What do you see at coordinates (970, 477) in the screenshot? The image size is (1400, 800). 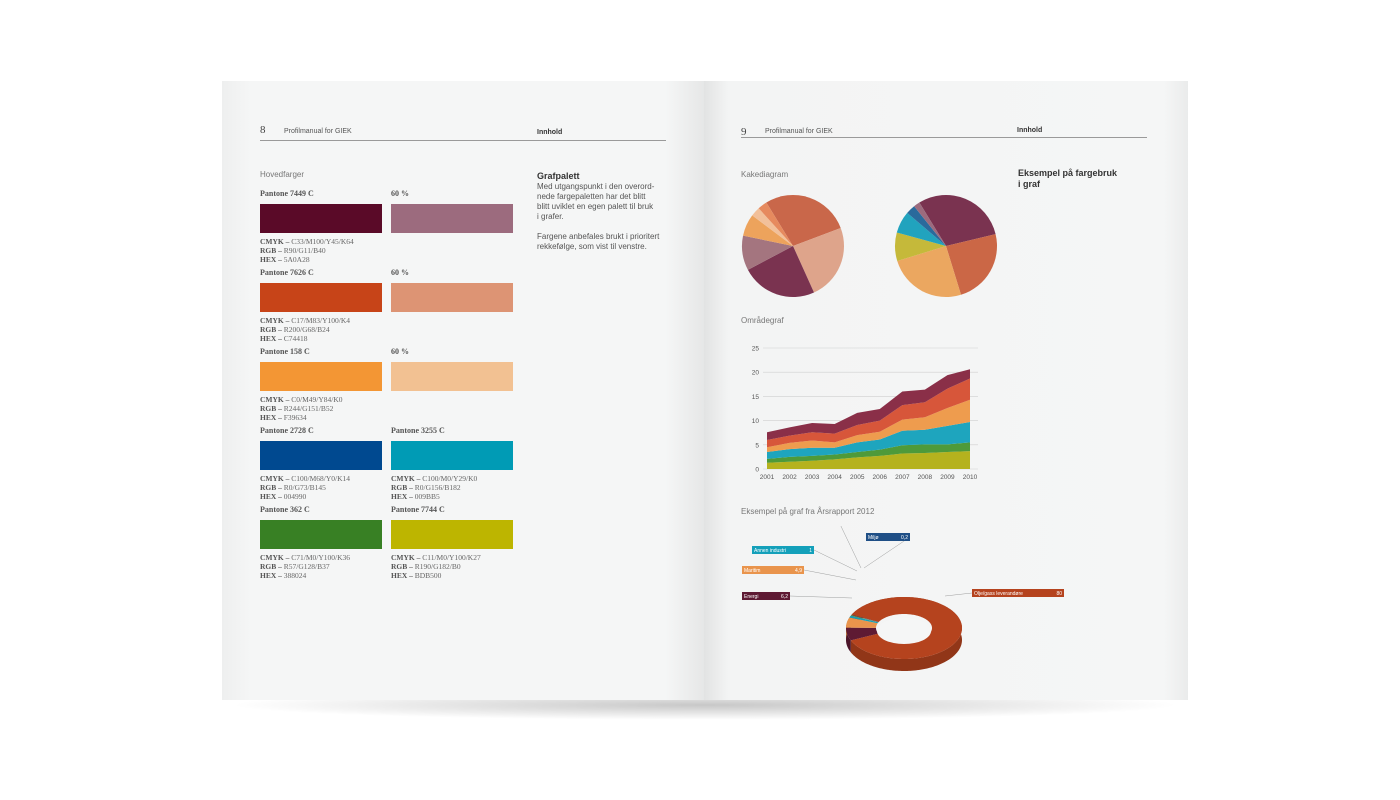 I see `x-tick-label: 2010` at bounding box center [970, 477].